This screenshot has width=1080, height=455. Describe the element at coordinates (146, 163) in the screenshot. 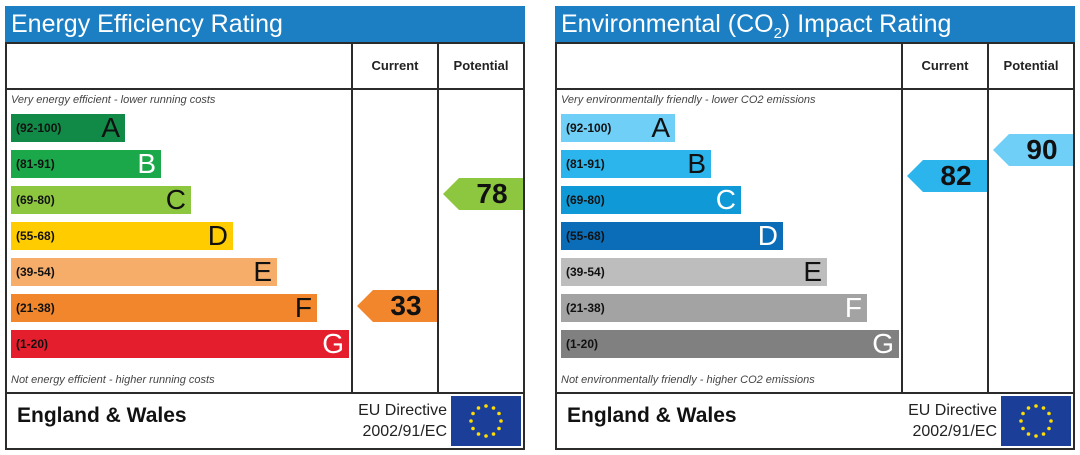

I see `band-letter: B` at that location.